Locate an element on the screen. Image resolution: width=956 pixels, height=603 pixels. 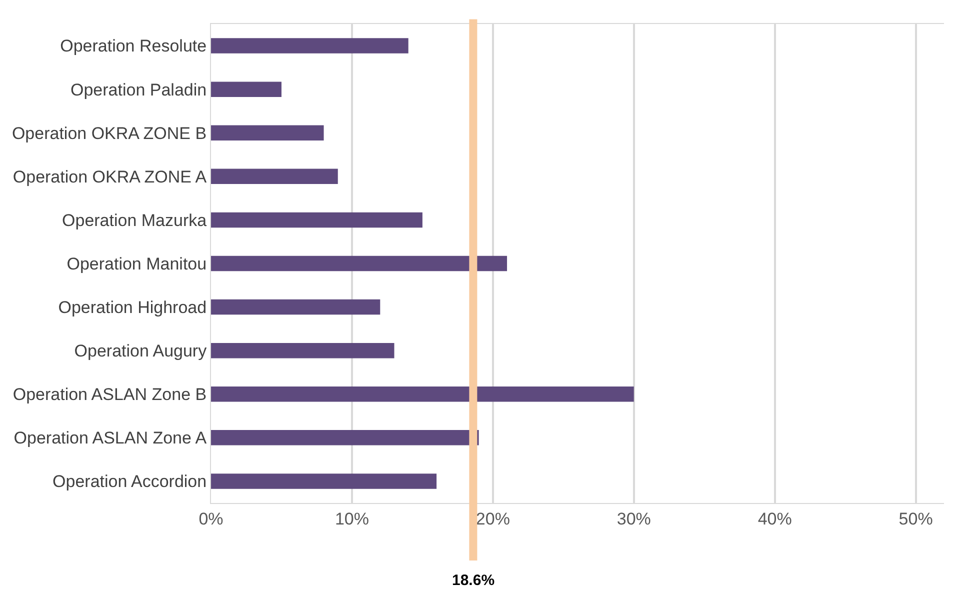
y-tick-label: Operation Augury is located at coordinates (141, 351).